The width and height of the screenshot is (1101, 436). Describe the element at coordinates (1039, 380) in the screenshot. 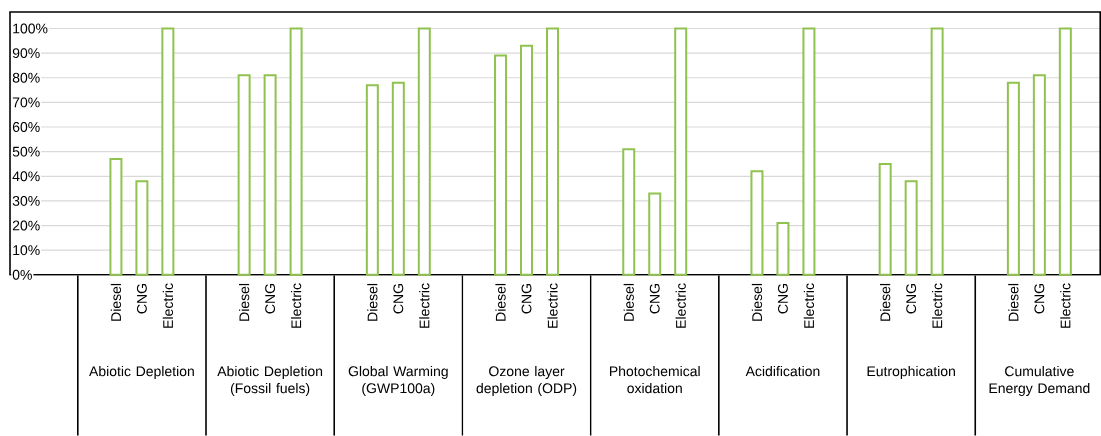

I see `x-tick-label: Cumulative Energy Demand` at that location.